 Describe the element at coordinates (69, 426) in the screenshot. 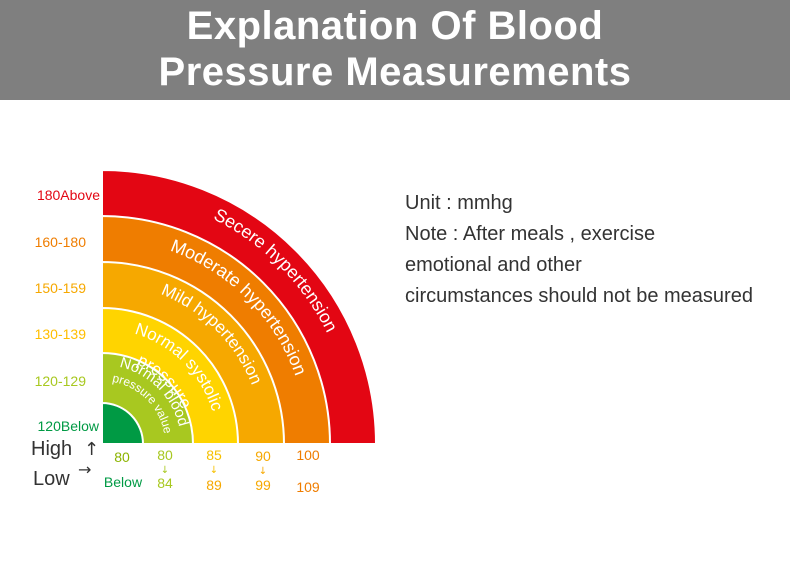

I see `systolic-120-below: 120Below` at that location.